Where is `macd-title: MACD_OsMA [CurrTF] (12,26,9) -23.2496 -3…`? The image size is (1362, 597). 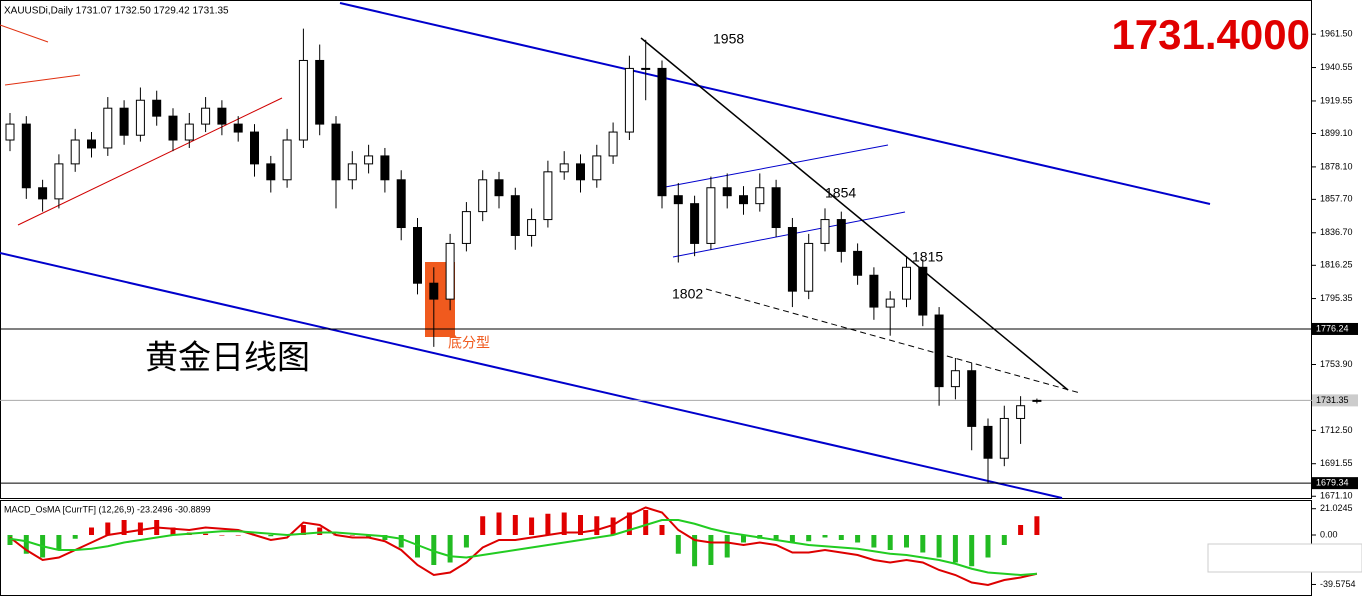 macd-title: MACD_OsMA [CurrTF] (12,26,9) -23.2496 -3… is located at coordinates (107, 509).